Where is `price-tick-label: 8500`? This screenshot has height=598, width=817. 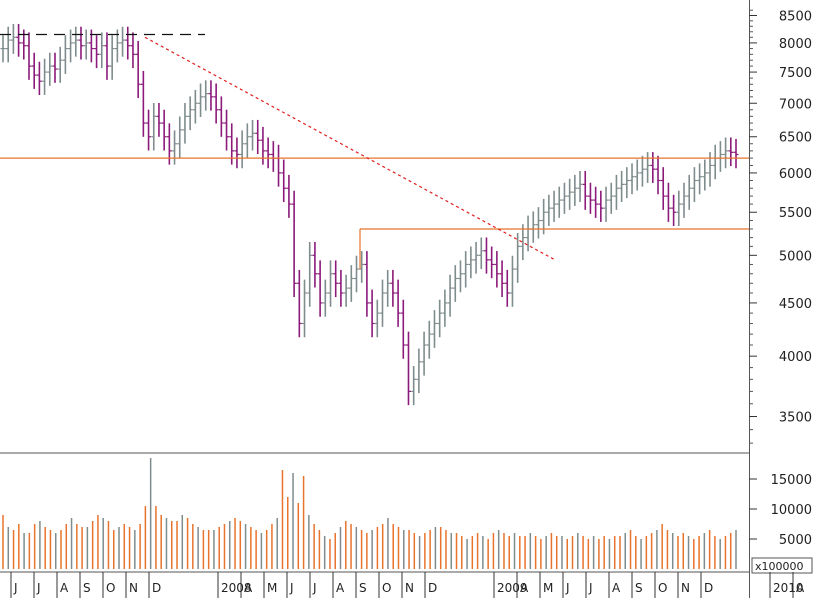 price-tick-label: 8500 is located at coordinates (795, 17).